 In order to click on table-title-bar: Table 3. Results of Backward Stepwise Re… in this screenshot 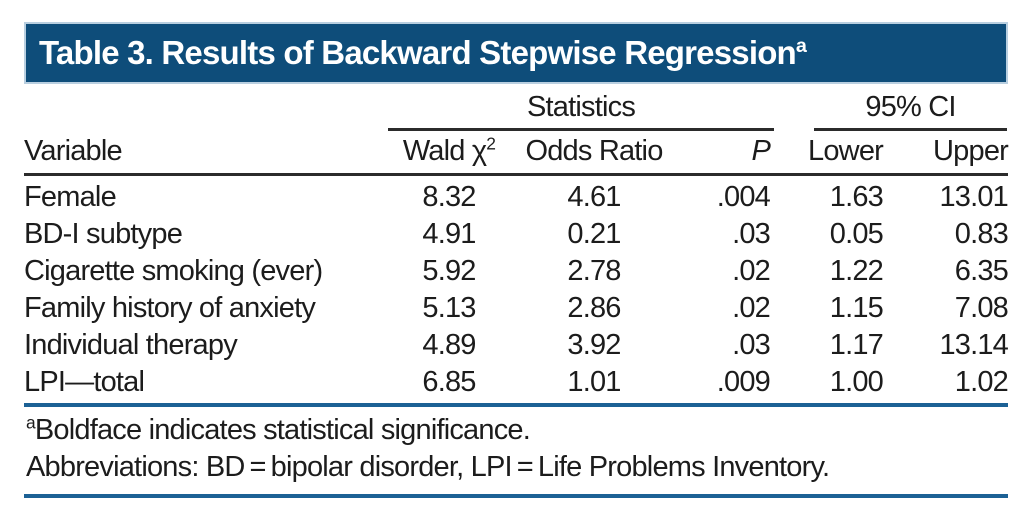, I will do `click(516, 53)`.